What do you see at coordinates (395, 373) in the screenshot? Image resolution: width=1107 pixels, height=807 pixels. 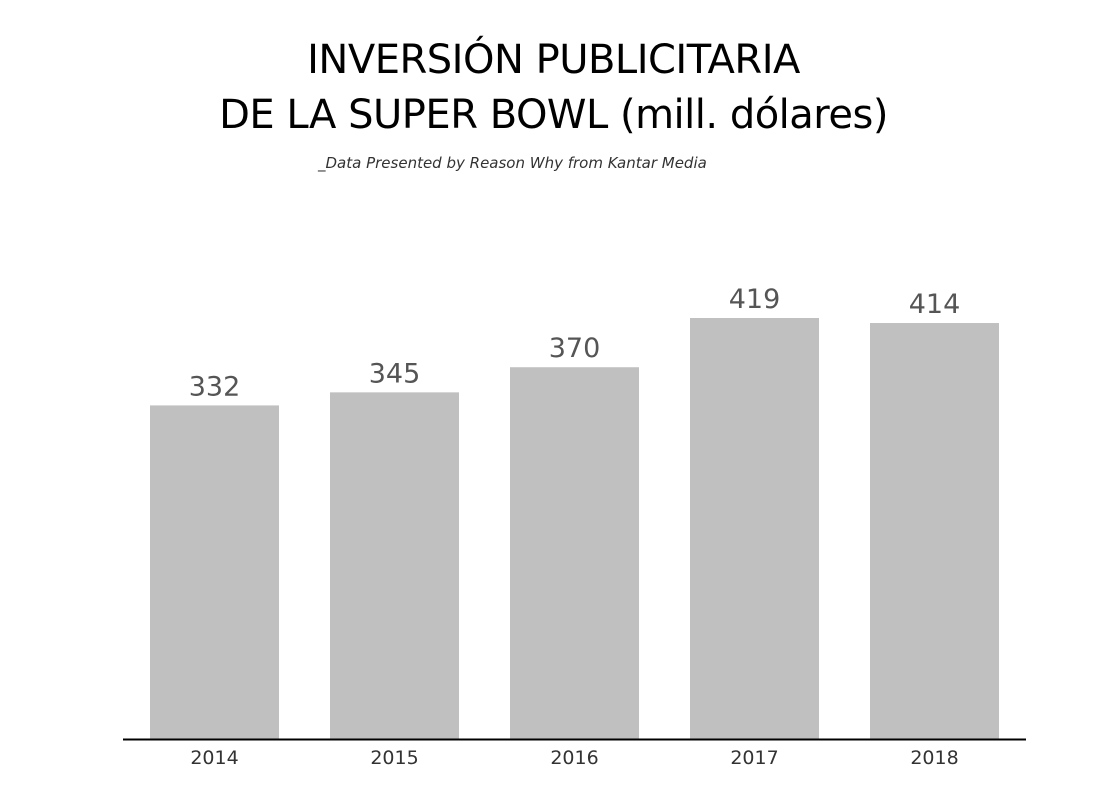 I see `value-label-2015: 345` at bounding box center [395, 373].